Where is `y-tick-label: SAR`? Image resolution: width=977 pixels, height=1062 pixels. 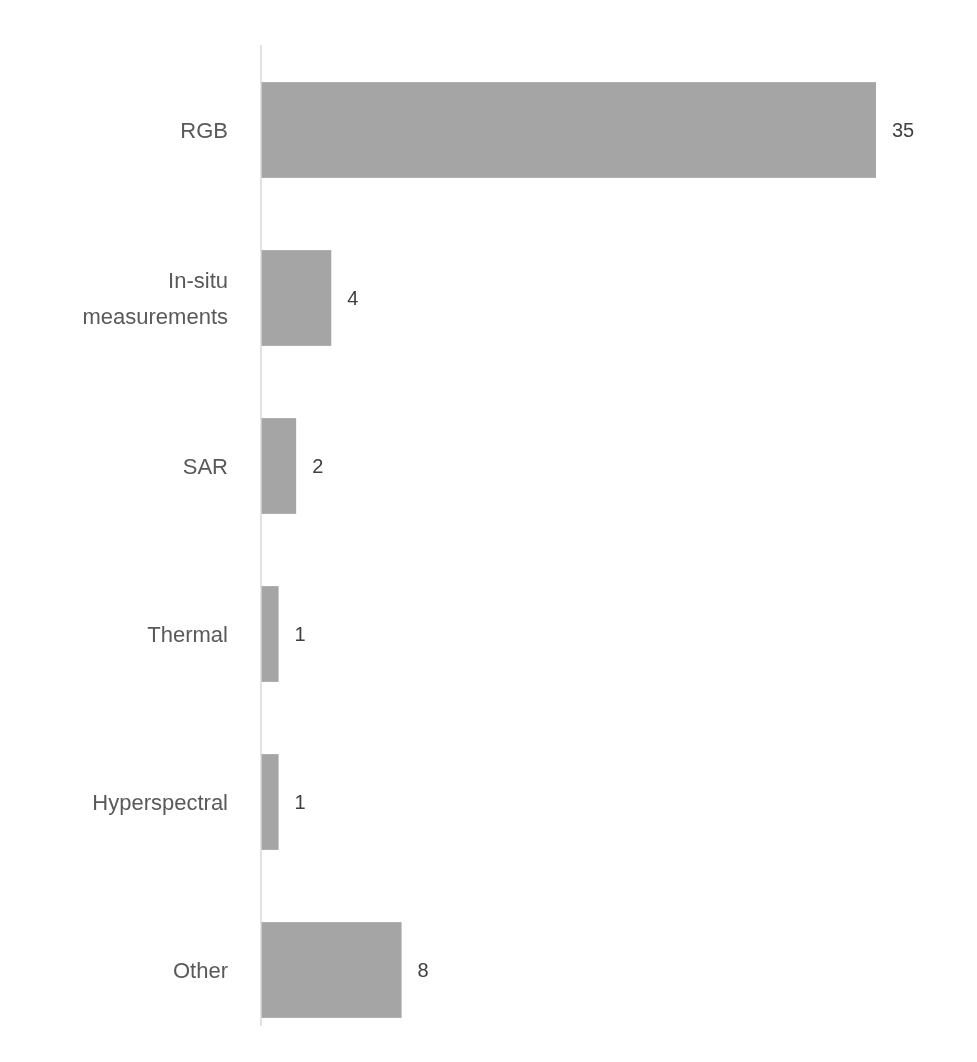
y-tick-label: SAR is located at coordinates (205, 466).